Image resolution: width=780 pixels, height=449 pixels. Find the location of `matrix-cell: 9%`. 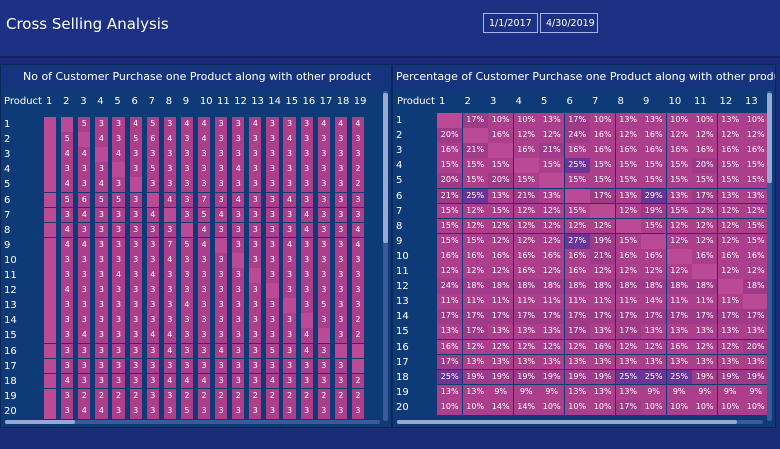

matrix-cell: 9% is located at coordinates (730, 392).